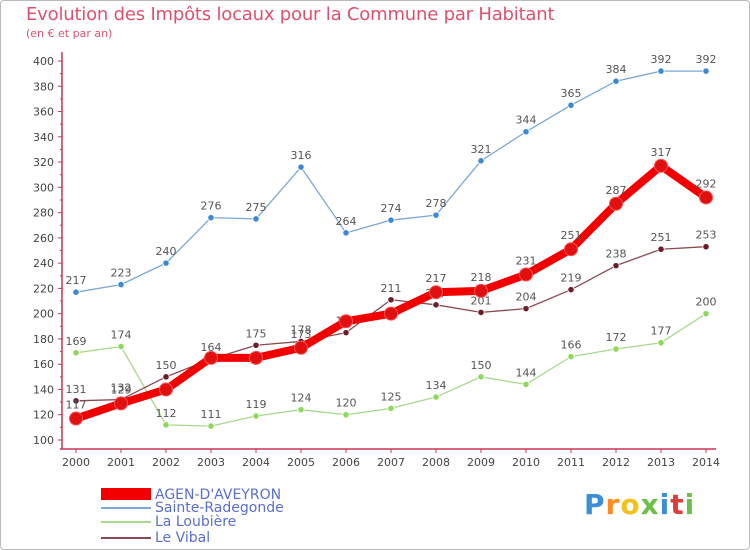 Image resolution: width=750 pixels, height=550 pixels. What do you see at coordinates (571, 278) in the screenshot?
I see `data-label: 219` at bounding box center [571, 278].